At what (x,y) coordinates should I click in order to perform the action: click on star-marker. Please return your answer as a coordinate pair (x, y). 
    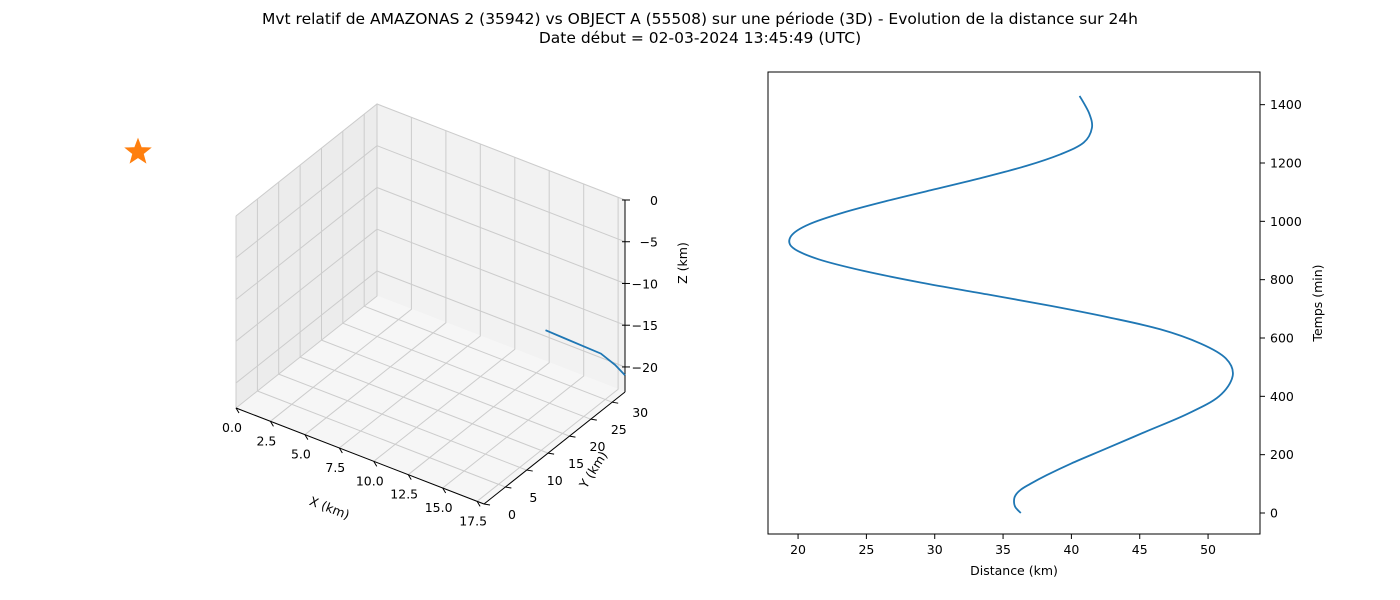
    Looking at the image, I should click on (138, 150).